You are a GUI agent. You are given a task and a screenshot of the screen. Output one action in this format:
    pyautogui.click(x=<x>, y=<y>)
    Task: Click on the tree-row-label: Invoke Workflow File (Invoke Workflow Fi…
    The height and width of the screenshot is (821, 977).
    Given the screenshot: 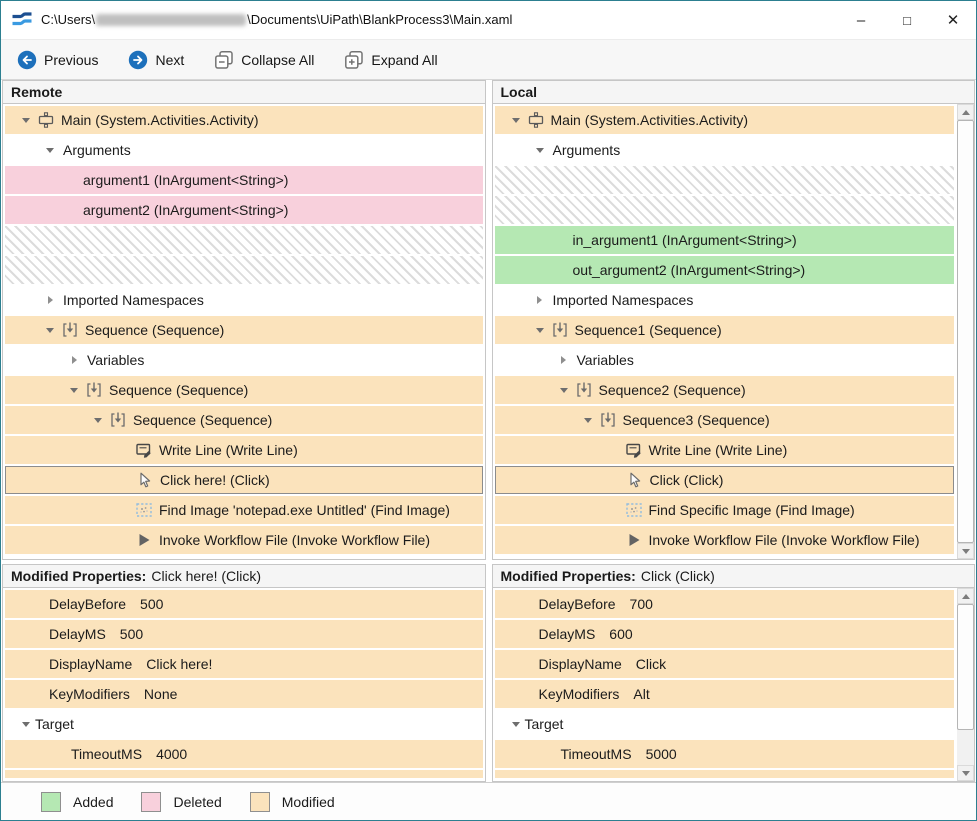 What is the action you would take?
    pyautogui.click(x=294, y=540)
    